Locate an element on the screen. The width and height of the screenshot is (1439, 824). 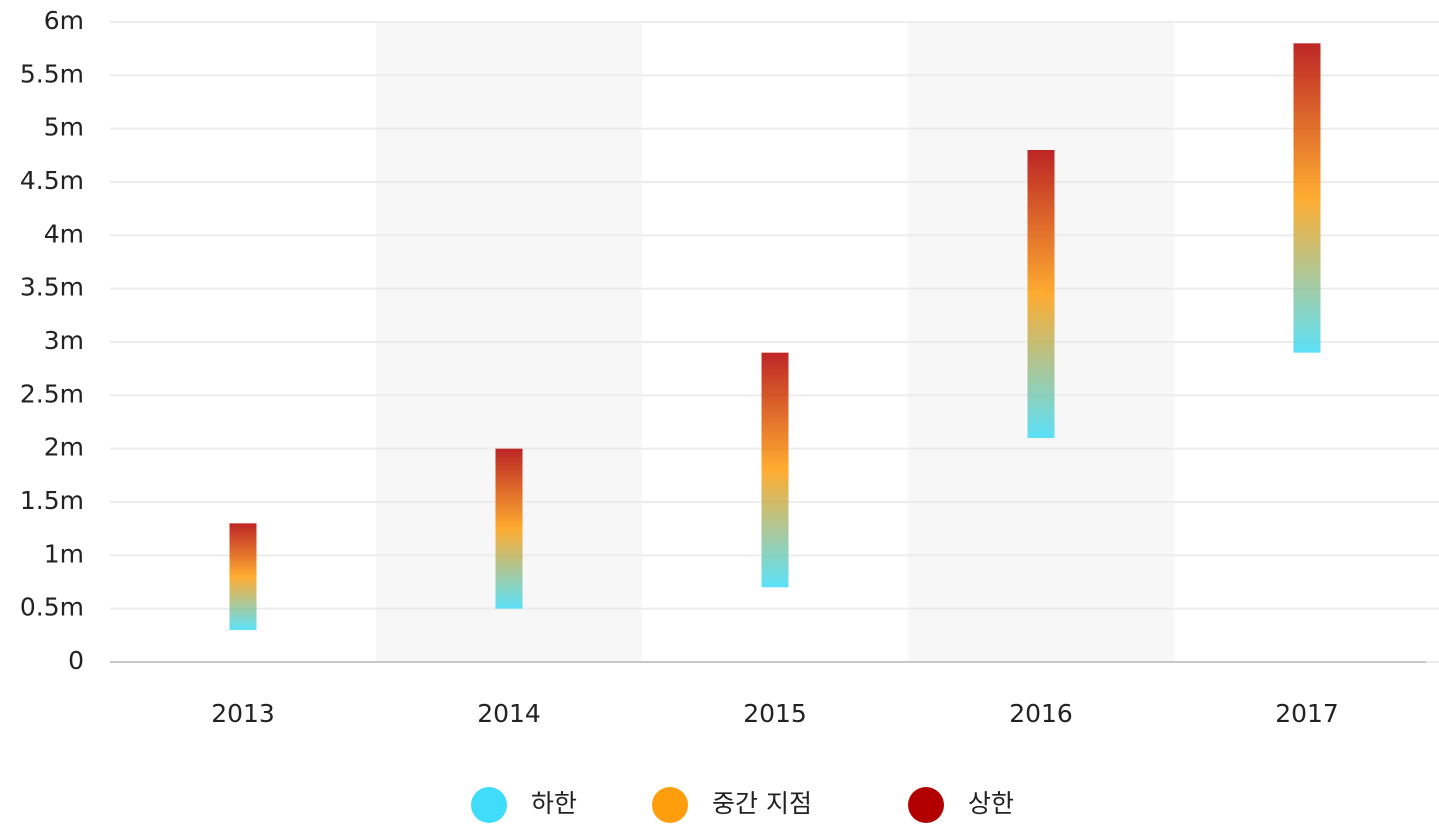
x-tick-label: 2015 is located at coordinates (775, 713).